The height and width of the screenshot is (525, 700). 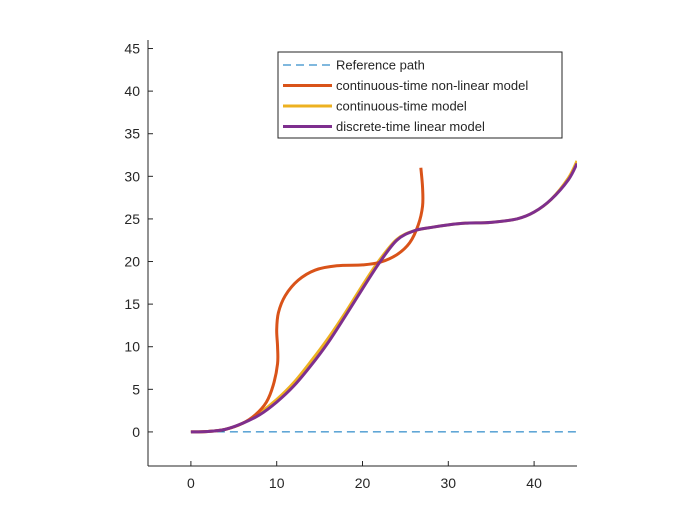 What do you see at coordinates (132, 219) in the screenshot?
I see `y-tick-label: 25` at bounding box center [132, 219].